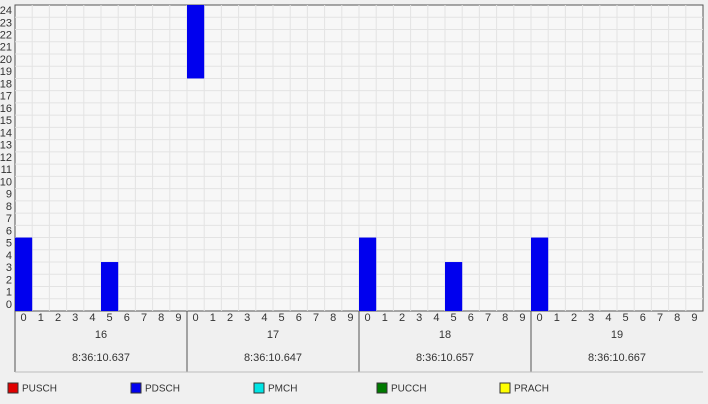  What do you see at coordinates (6, 146) in the screenshot?
I see `y-tick-label: 13` at bounding box center [6, 146].